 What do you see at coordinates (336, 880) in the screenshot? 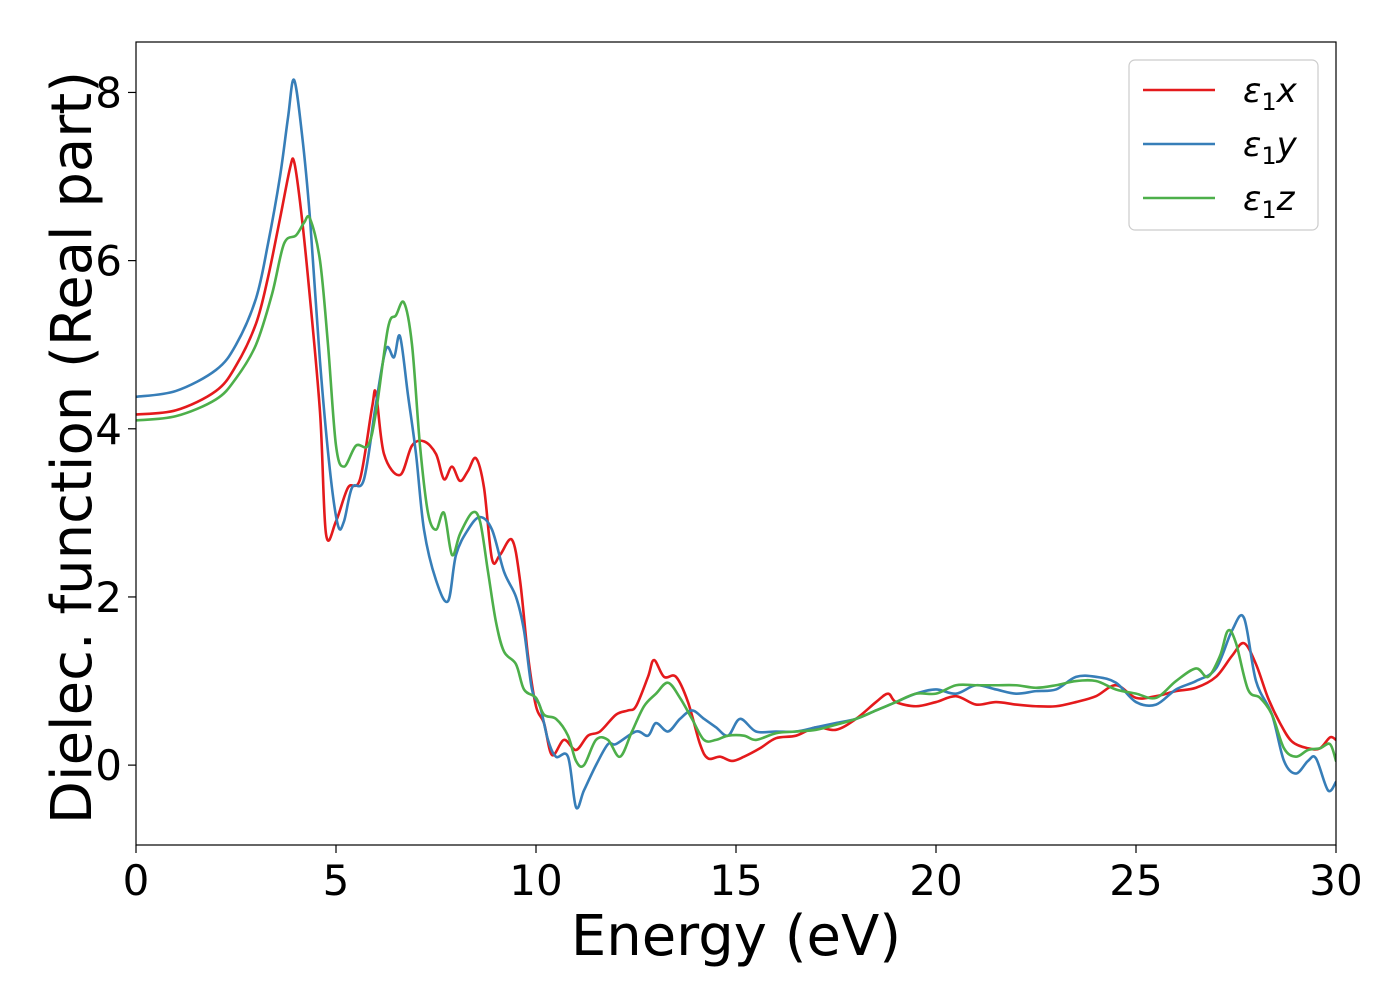
I see `x-tick-label: 5` at bounding box center [336, 880].